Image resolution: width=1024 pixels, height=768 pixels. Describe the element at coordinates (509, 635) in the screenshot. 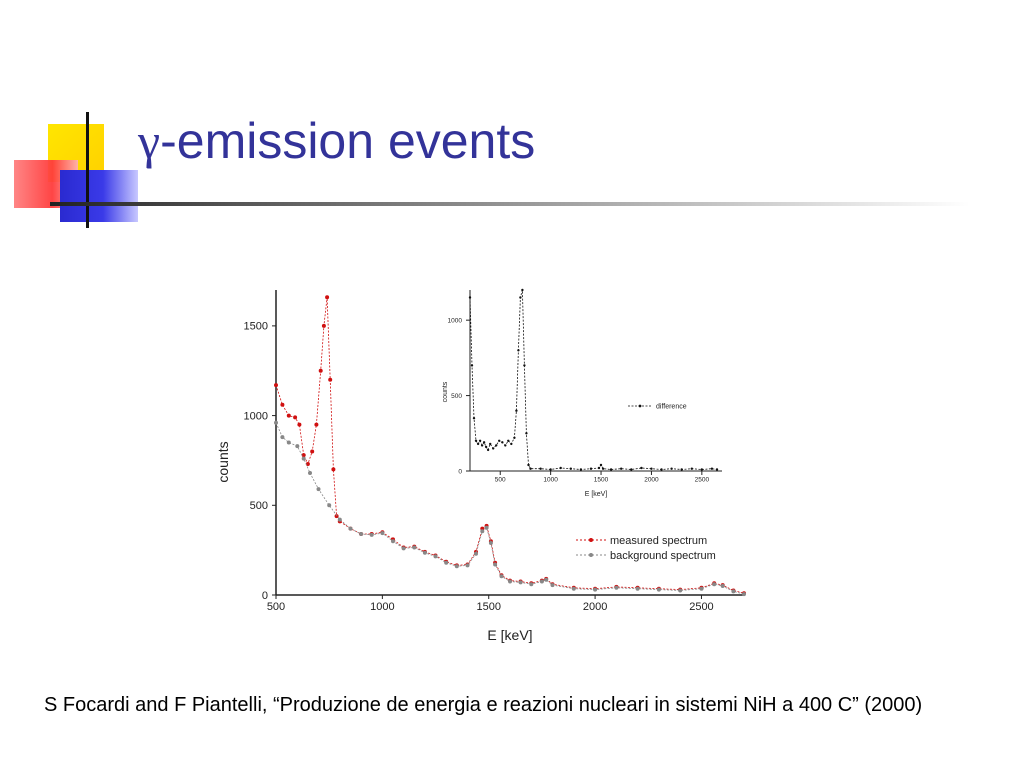

I see `main-xlabel: E [keV]` at that location.